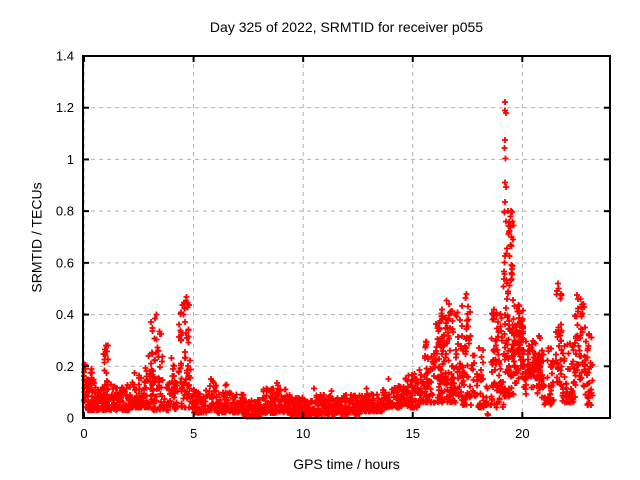 The height and width of the screenshot is (480, 640). I want to click on y-tick-label: 0.6, so click(65, 262).